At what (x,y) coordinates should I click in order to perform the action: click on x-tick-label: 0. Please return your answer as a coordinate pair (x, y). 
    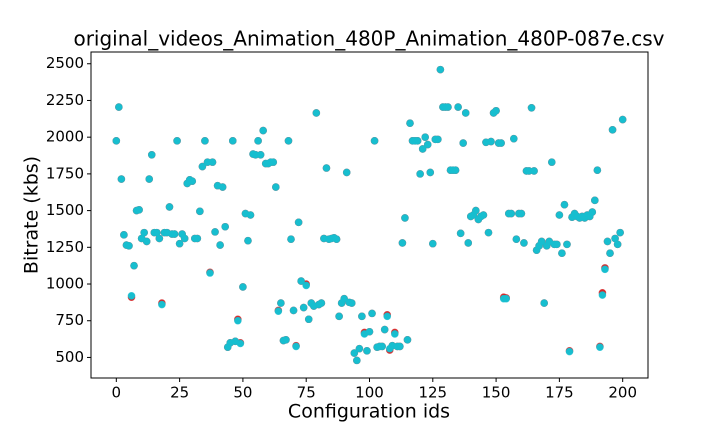
    Looking at the image, I should click on (117, 393).